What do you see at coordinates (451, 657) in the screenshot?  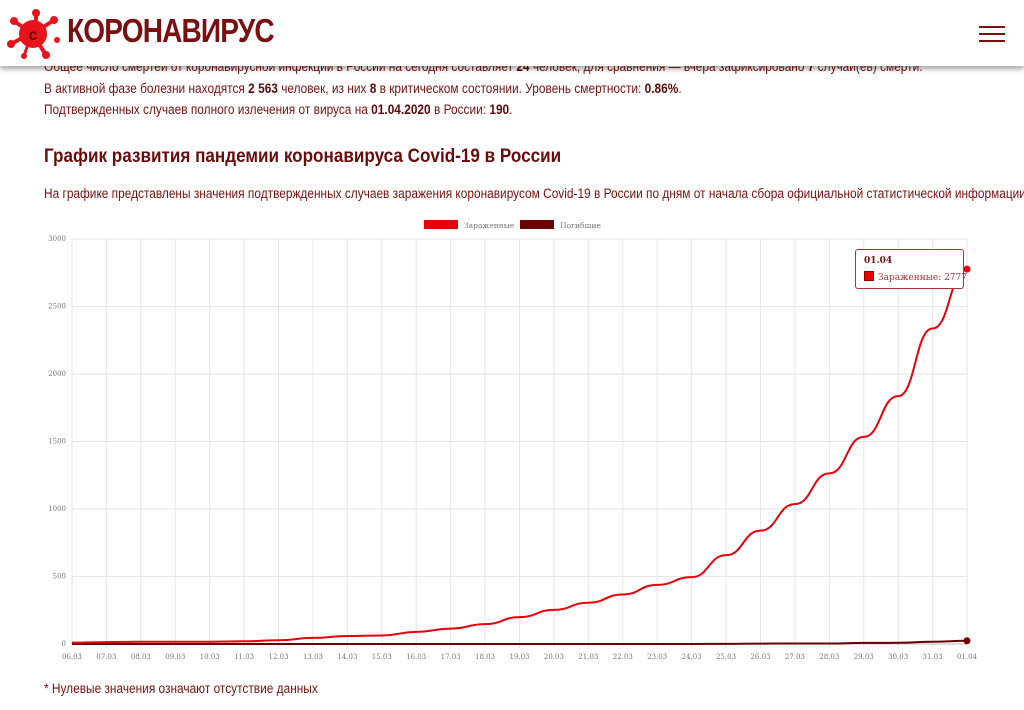 I see `x-tick-label: 17.03` at bounding box center [451, 657].